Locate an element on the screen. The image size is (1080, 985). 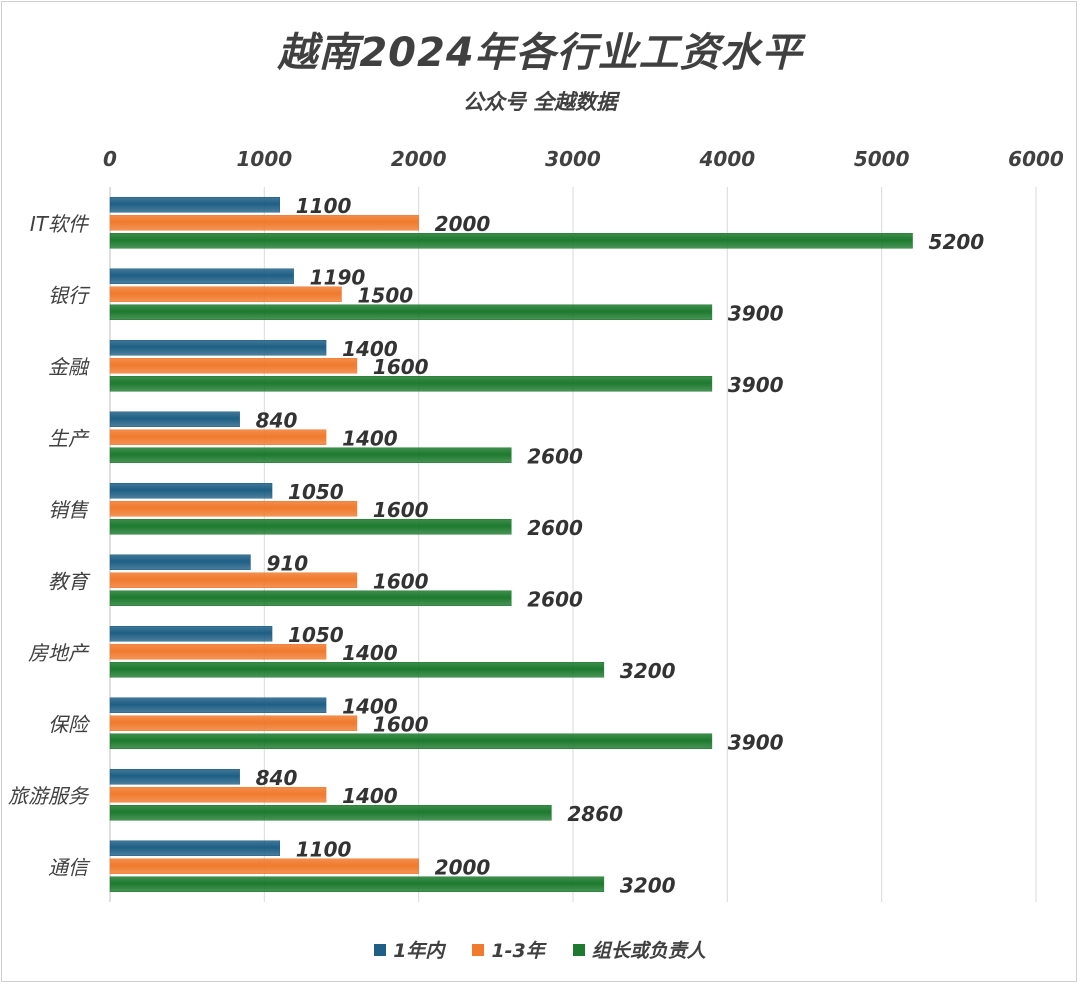
data-label-1-1: 1500 is located at coordinates (386, 295).